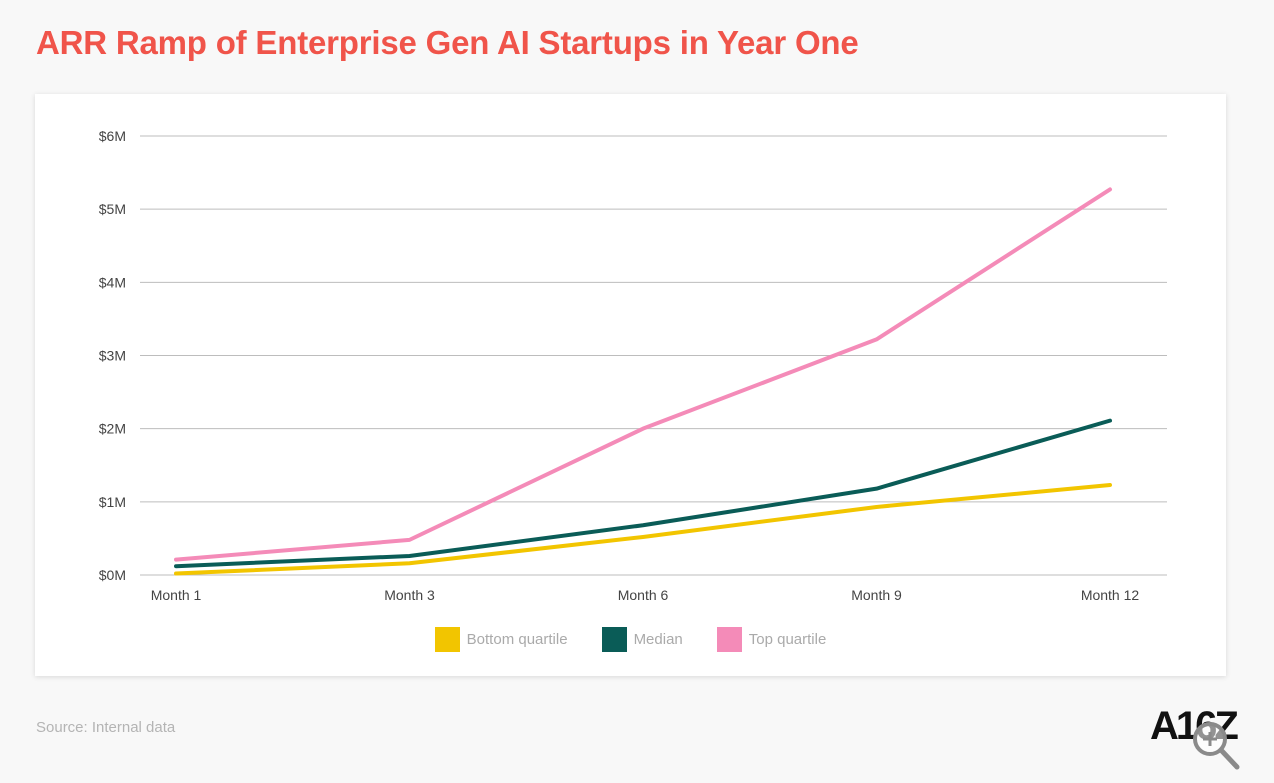 Image resolution: width=1274 pixels, height=783 pixels. What do you see at coordinates (112, 282) in the screenshot?
I see `y-tick-label: $4M` at bounding box center [112, 282].